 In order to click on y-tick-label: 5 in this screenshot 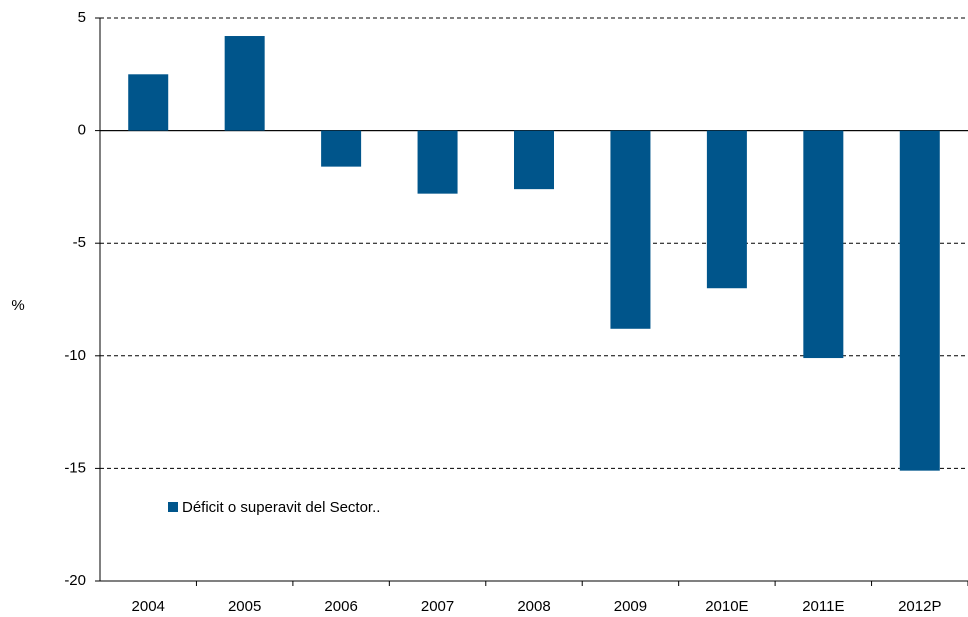, I will do `click(82, 17)`.